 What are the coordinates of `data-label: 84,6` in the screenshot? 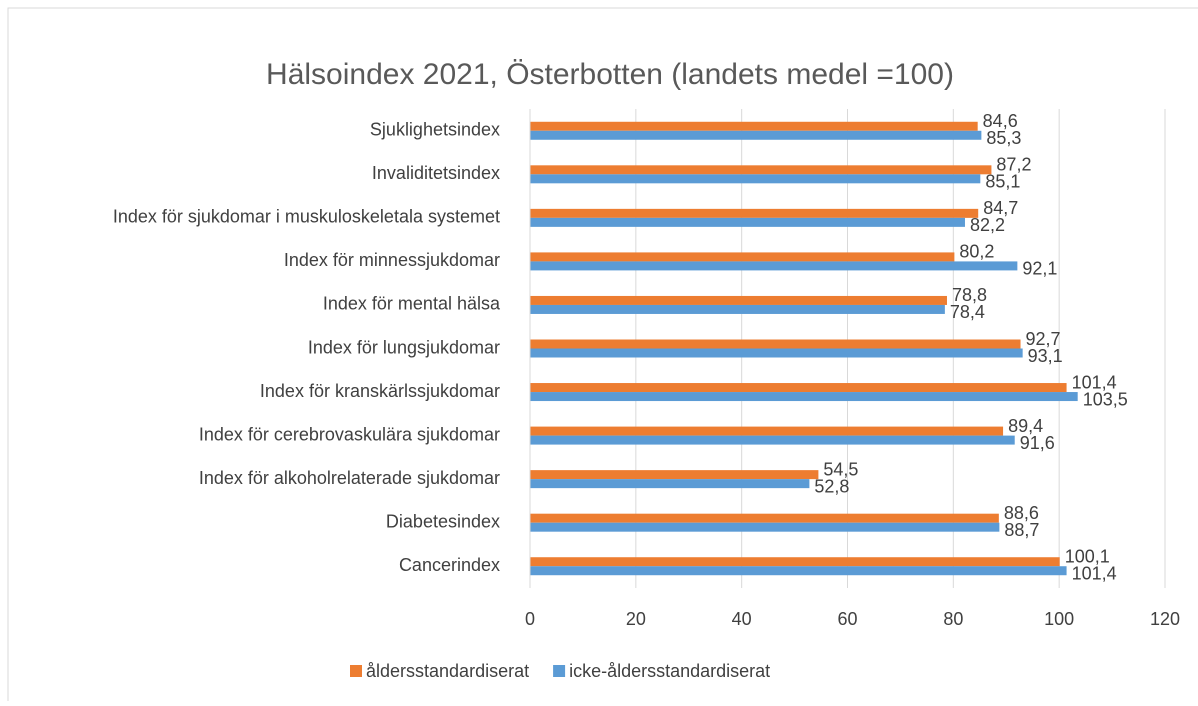 It's located at (1000, 121).